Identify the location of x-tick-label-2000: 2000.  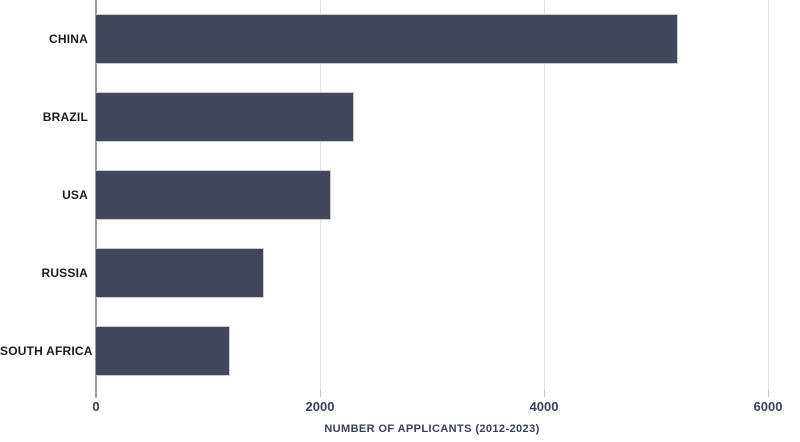
(320, 406).